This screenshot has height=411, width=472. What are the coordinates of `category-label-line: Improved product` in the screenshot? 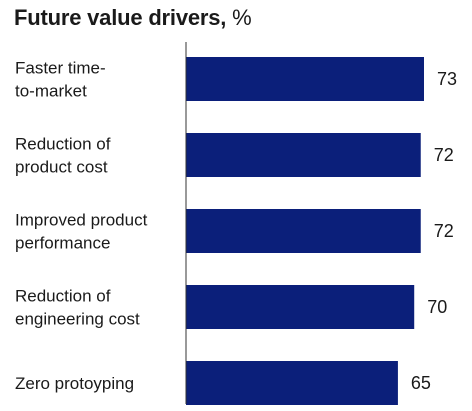 It's located at (81, 220).